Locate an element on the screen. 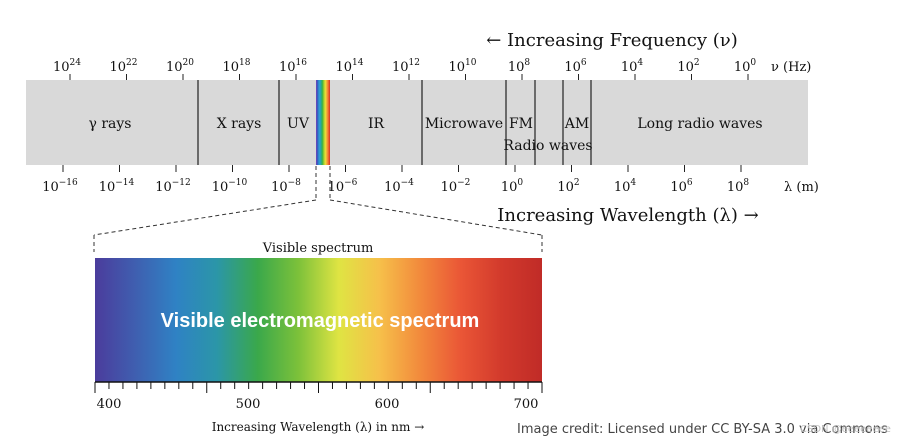 This screenshot has height=446, width=903. region-x-rays: X rays is located at coordinates (239, 124).